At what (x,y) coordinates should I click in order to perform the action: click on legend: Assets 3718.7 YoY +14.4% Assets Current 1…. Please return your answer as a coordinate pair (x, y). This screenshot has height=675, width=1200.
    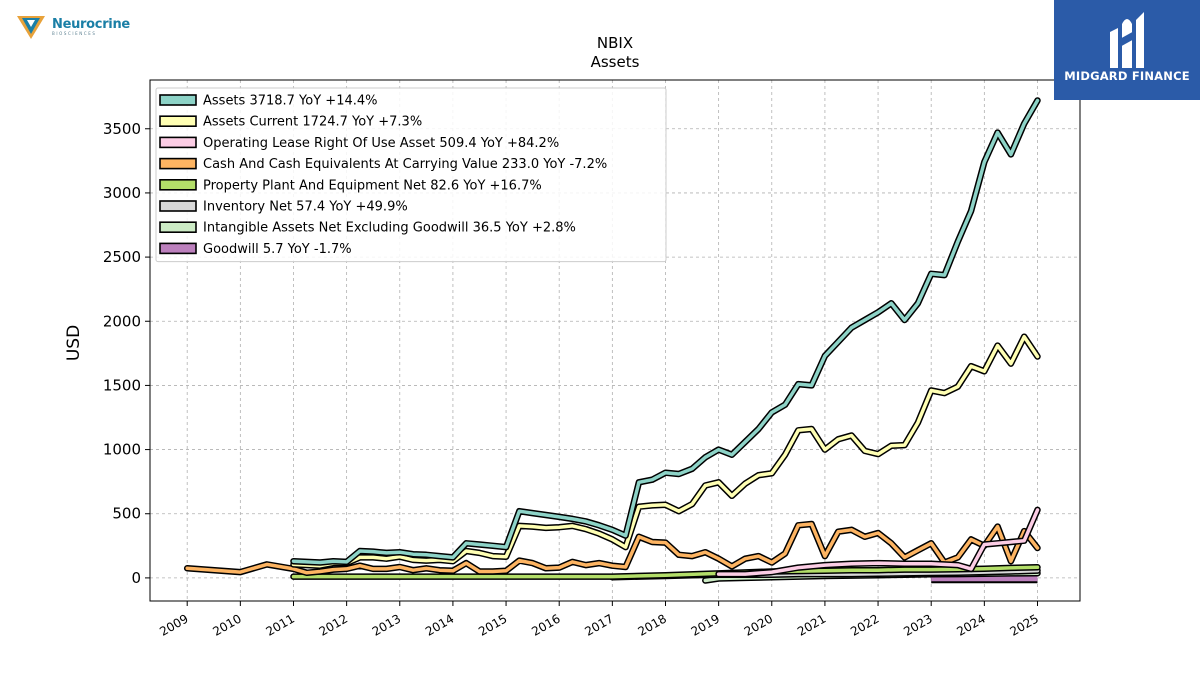
    Looking at the image, I should click on (411, 175).